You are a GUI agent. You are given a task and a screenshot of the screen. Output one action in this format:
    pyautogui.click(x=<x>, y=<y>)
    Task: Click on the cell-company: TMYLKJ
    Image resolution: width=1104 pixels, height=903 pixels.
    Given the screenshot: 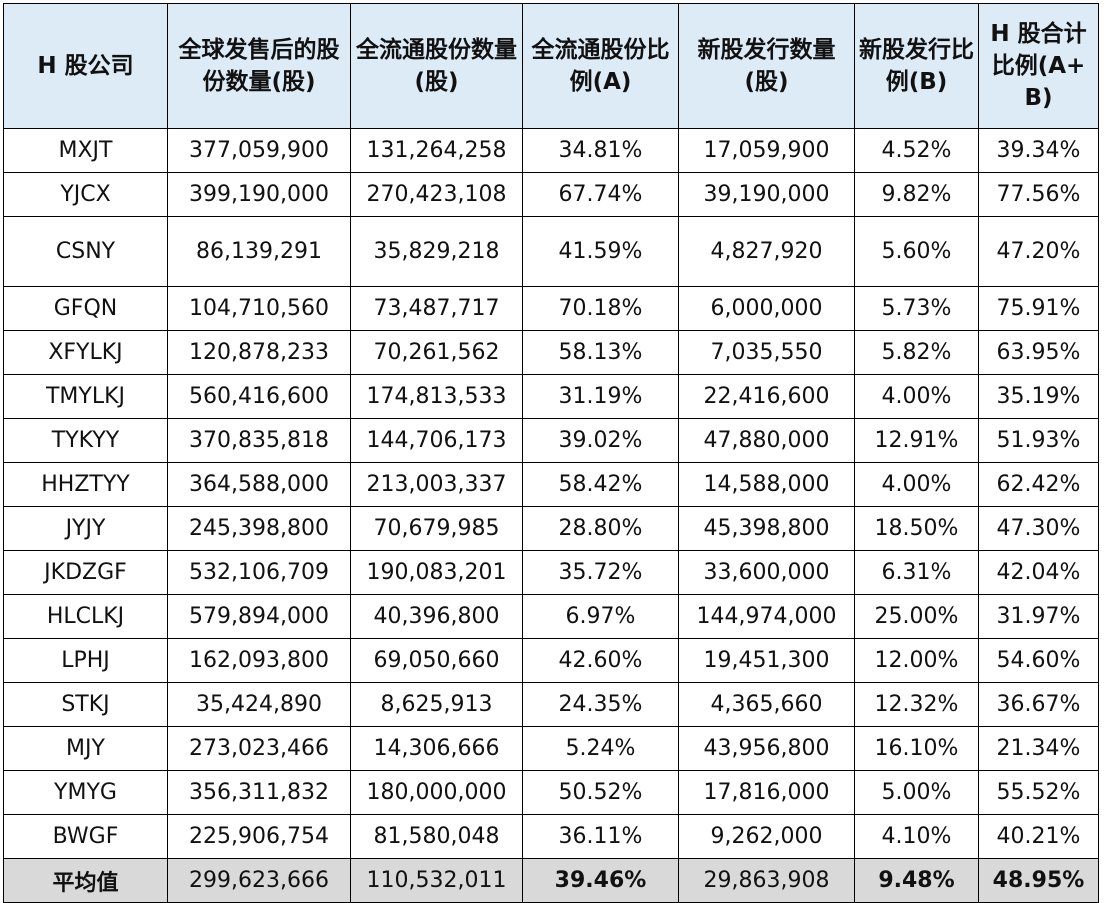 What is the action you would take?
    pyautogui.click(x=85, y=396)
    